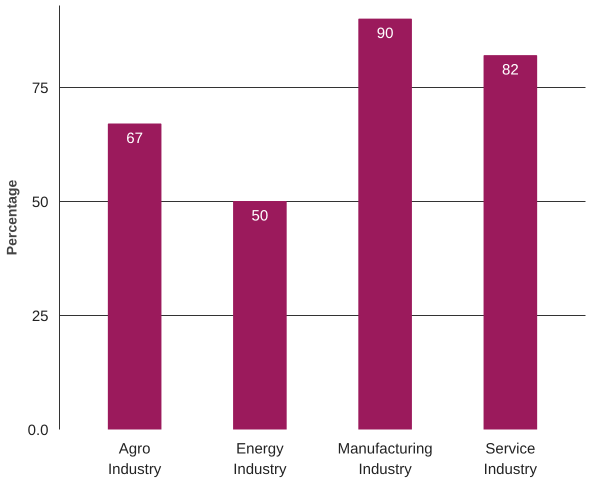 This screenshot has height=487, width=595. I want to click on y-tick-label: 50, so click(40, 203).